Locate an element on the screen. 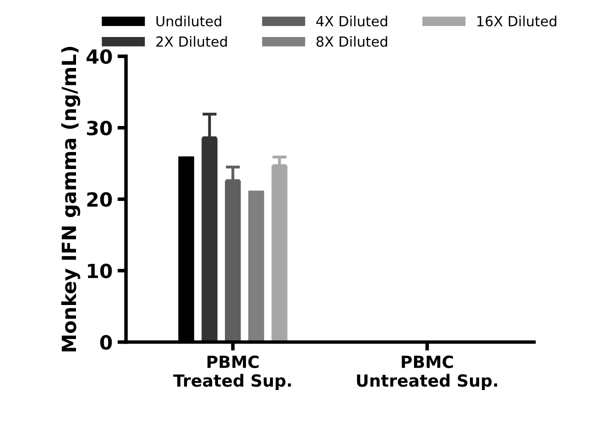  legend-label: 8X Diluted is located at coordinates (352, 41).